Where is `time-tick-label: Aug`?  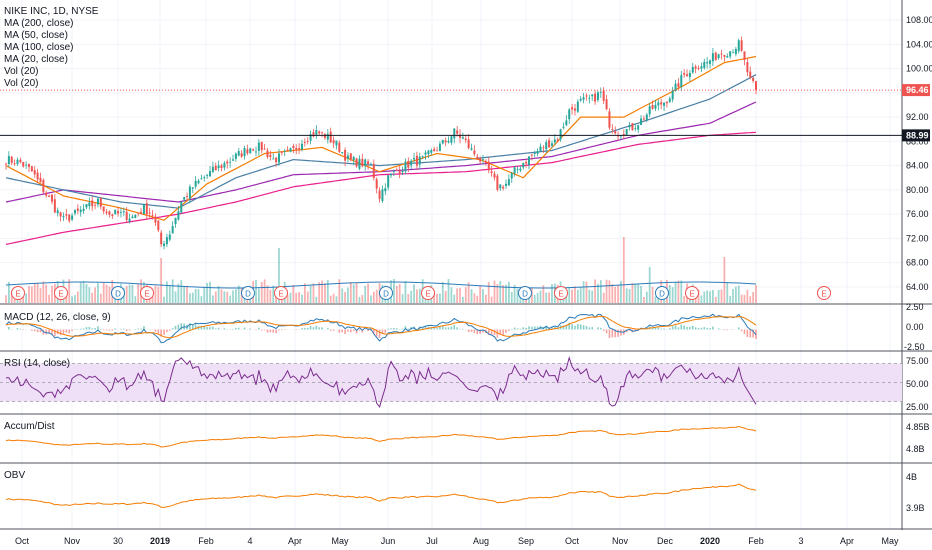 time-tick-label: Aug is located at coordinates (481, 541).